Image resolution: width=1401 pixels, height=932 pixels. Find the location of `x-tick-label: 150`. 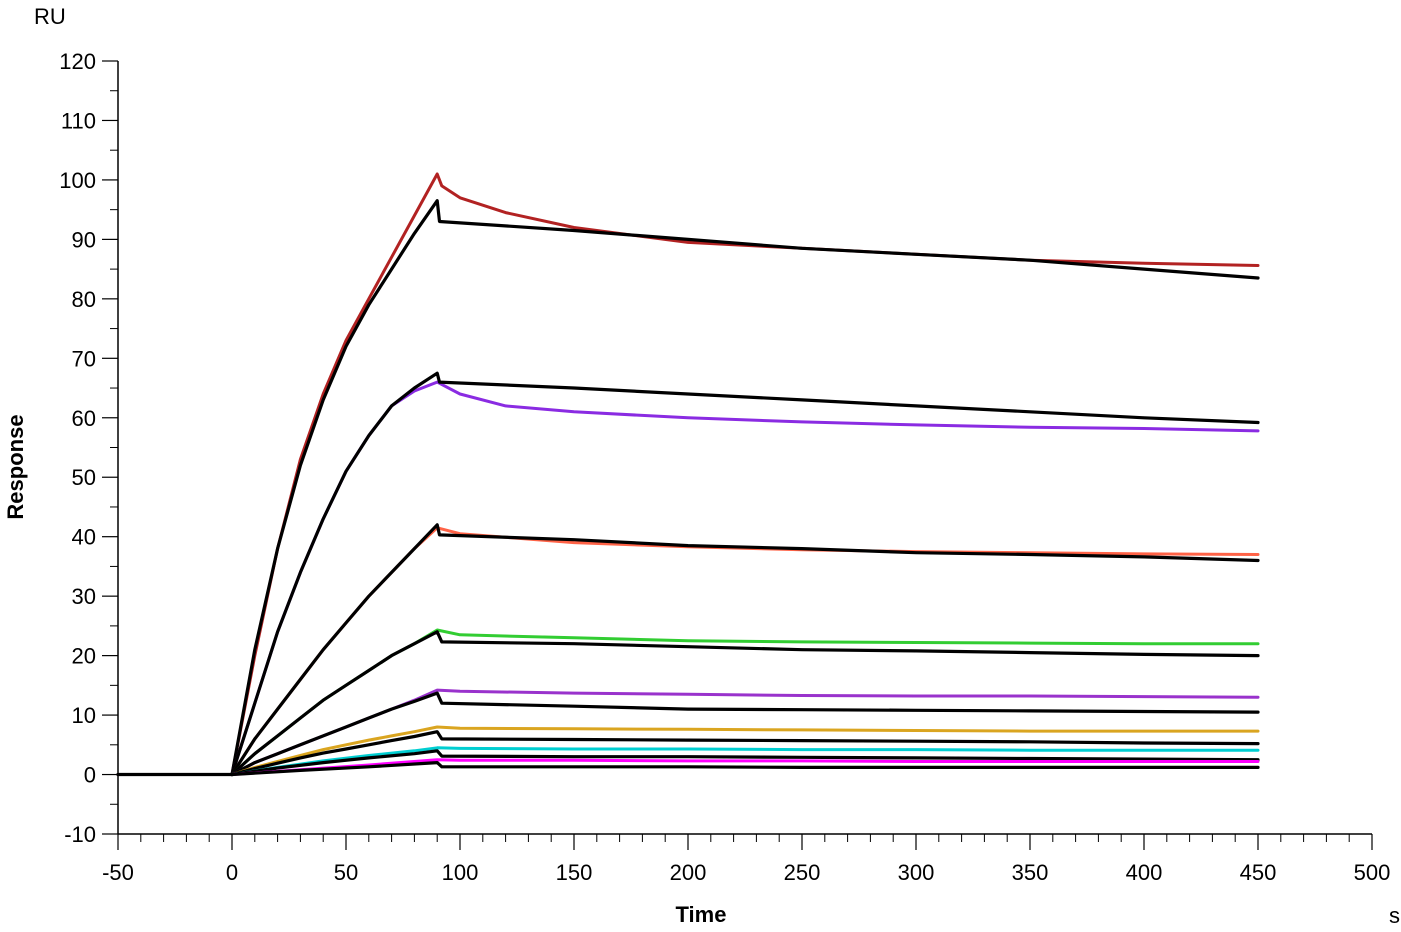

x-tick-label: 150 is located at coordinates (574, 872).